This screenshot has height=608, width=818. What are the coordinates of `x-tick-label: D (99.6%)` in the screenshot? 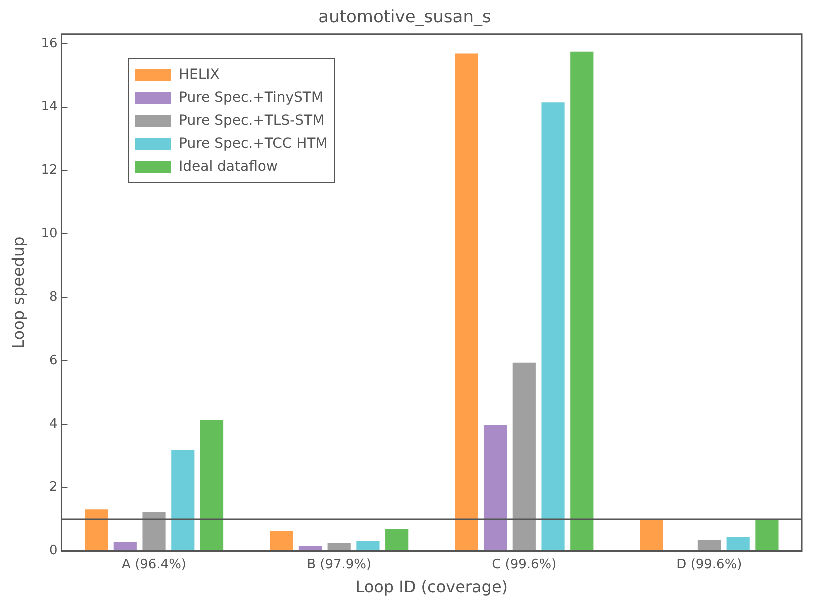 It's located at (709, 564).